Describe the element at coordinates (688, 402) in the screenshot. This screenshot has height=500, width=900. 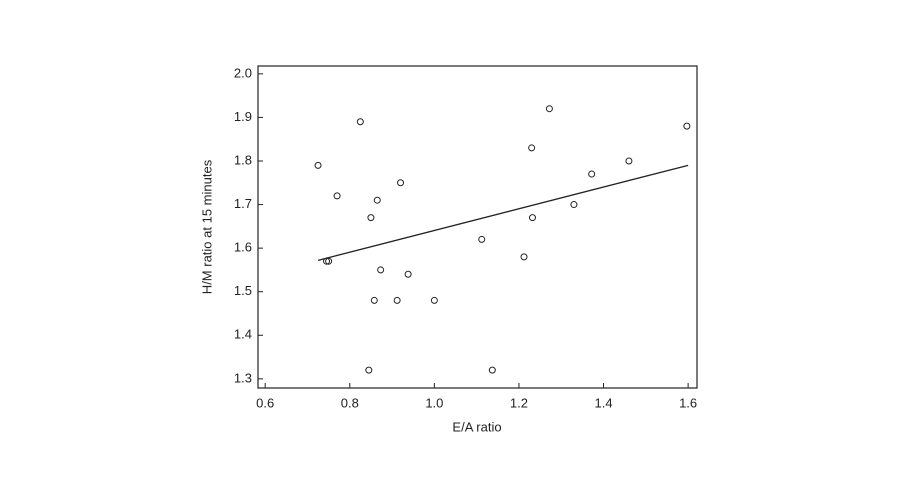
I see `x-tick-label: 1.6` at that location.